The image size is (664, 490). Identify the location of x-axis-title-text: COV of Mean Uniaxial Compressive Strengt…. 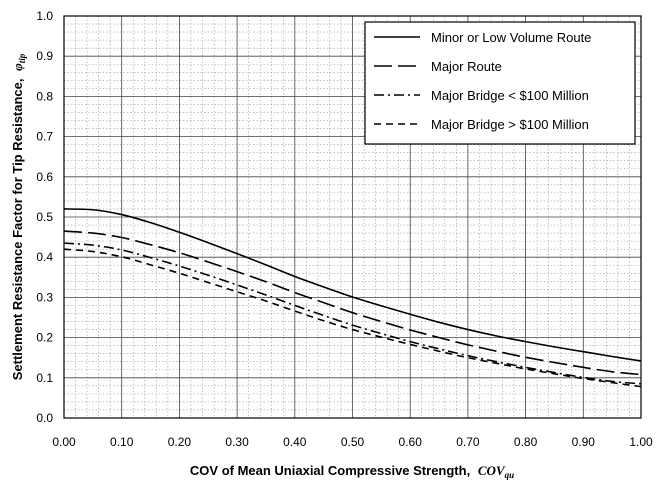
(330, 470).